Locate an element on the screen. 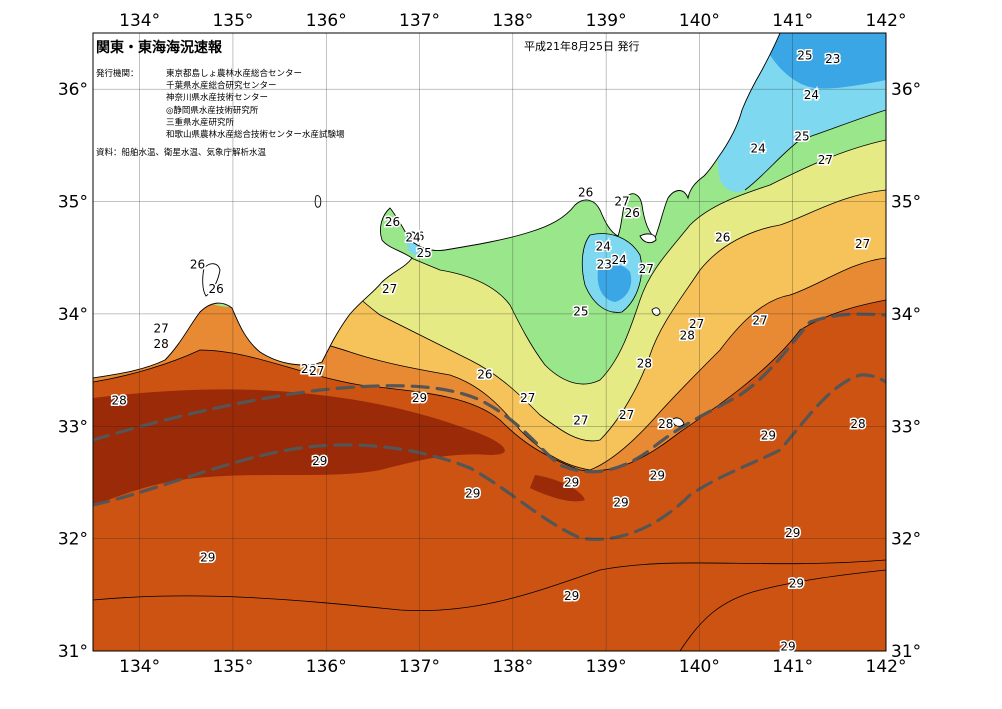 Image resolution: width=1002 pixels, height=709 pixels. issuer-name: 千葉県水産総合研究センター is located at coordinates (221, 86).